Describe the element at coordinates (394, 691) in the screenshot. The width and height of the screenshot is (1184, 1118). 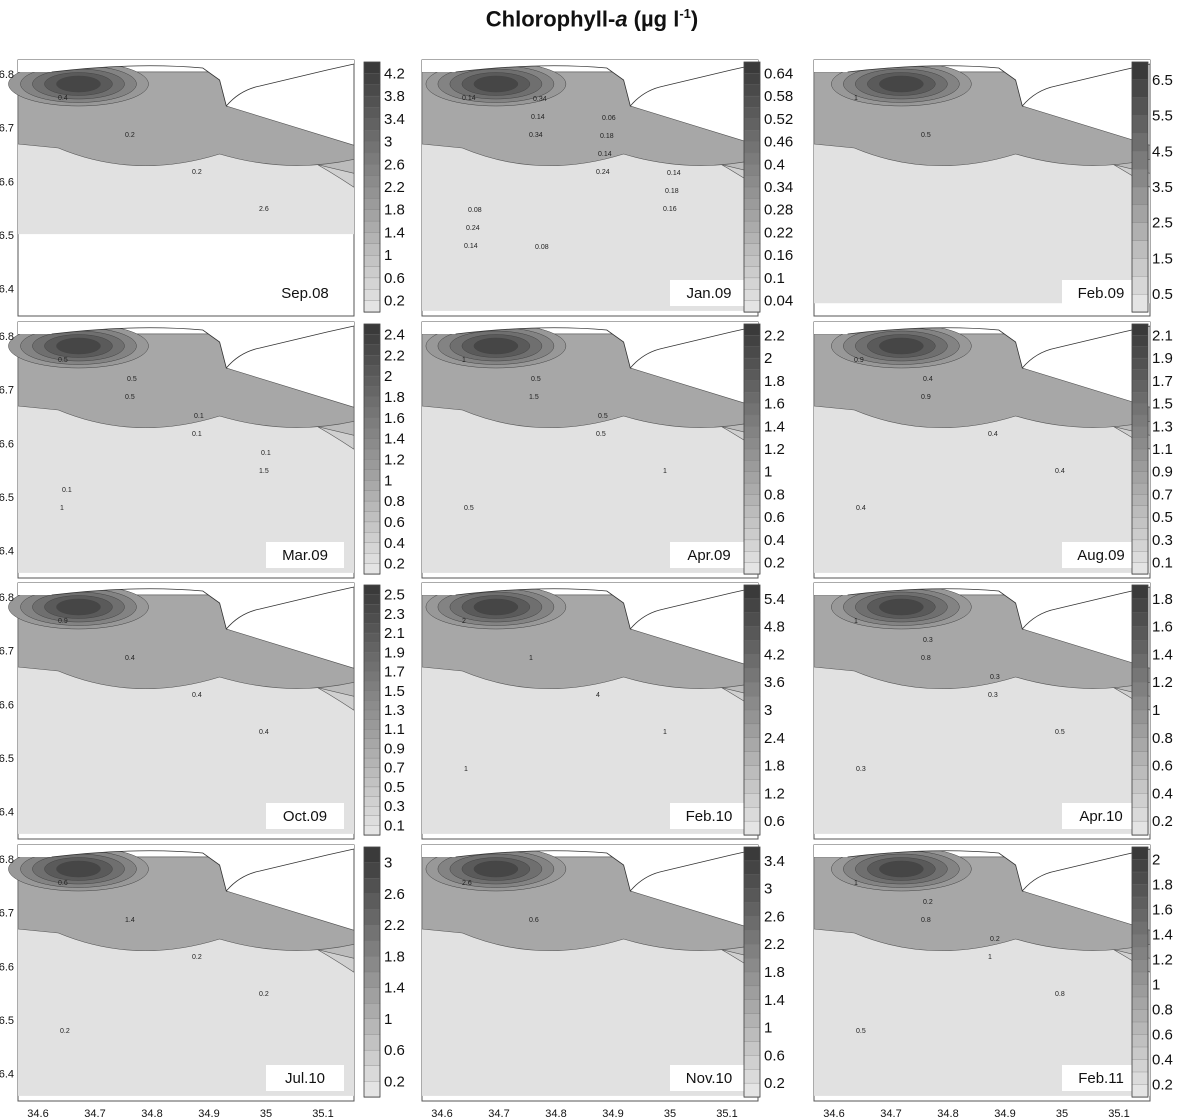
I see `colorbar-tick-label: 1.5` at that location.